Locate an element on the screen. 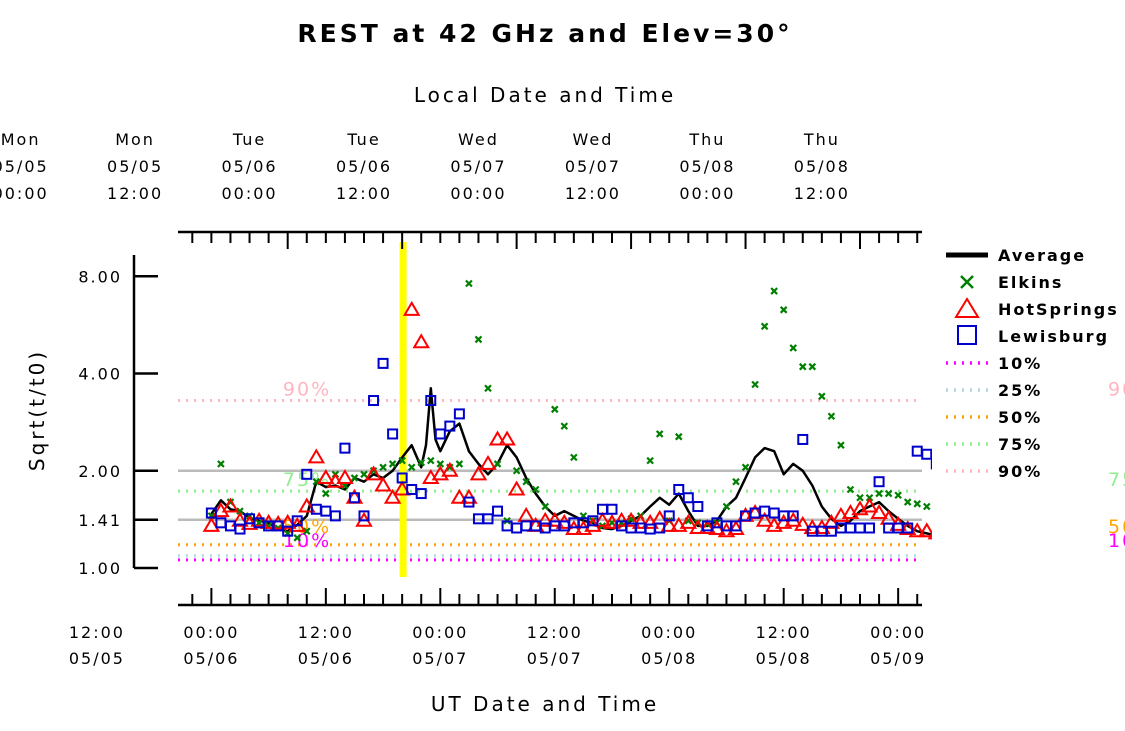 The height and width of the screenshot is (731, 1125). legend-square-swatch is located at coordinates (967, 335).